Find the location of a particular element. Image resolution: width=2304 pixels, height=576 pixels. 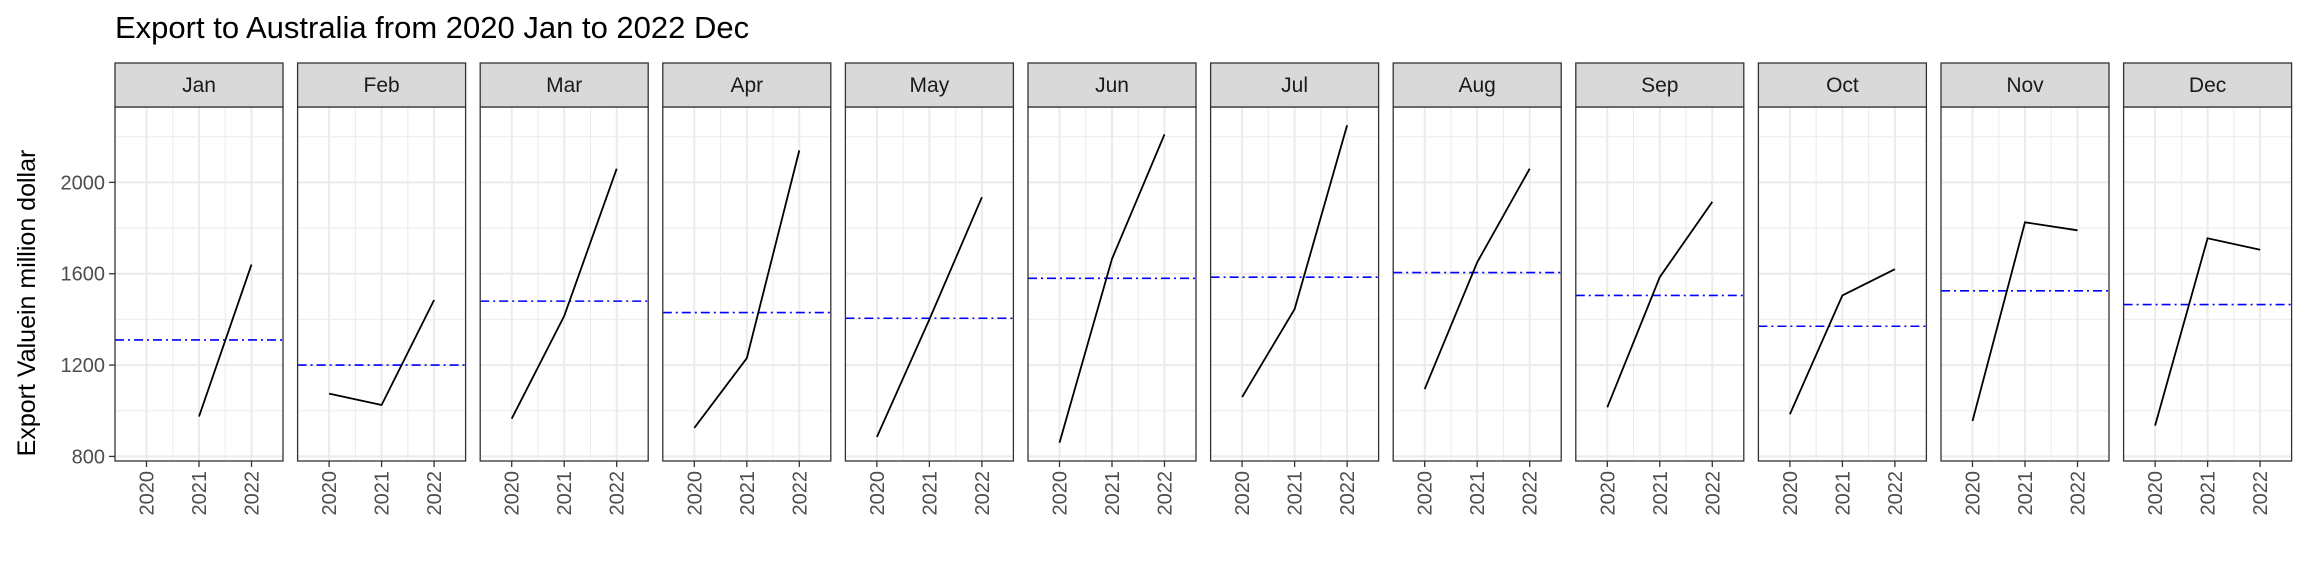

strip-label: Oct is located at coordinates (1842, 85).